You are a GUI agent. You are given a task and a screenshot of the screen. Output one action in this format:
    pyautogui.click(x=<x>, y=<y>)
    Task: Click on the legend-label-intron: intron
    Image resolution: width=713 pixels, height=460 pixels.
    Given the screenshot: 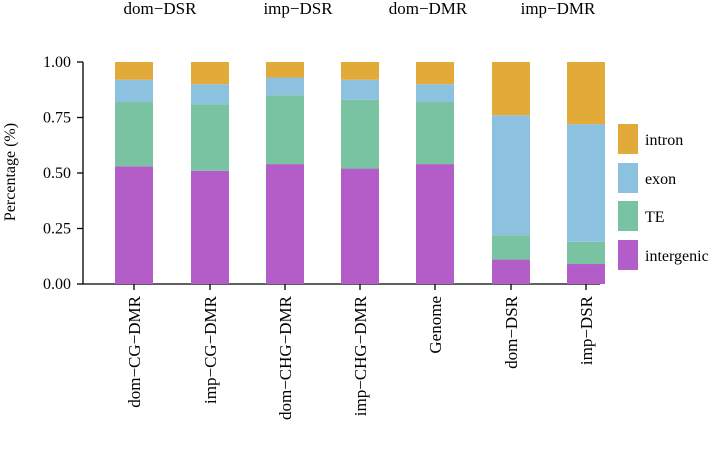 What is the action you would take?
    pyautogui.click(x=664, y=140)
    